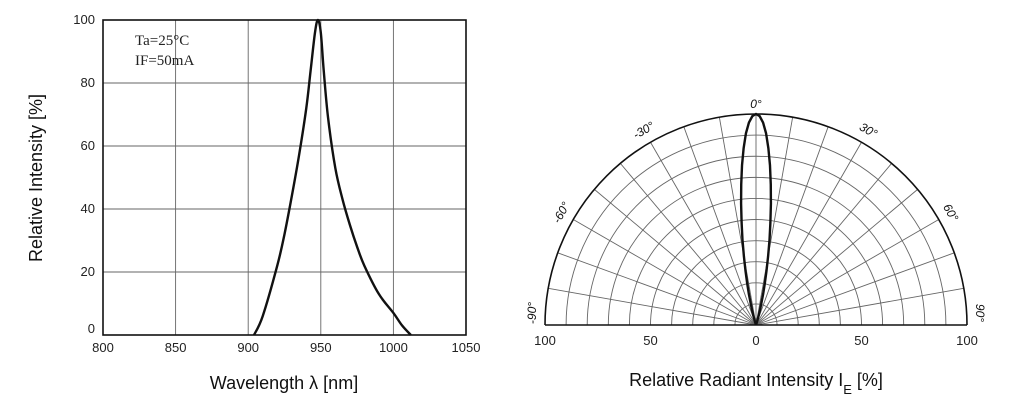  I want to click on spectrum-y-tick-label: 60, so click(88, 145).